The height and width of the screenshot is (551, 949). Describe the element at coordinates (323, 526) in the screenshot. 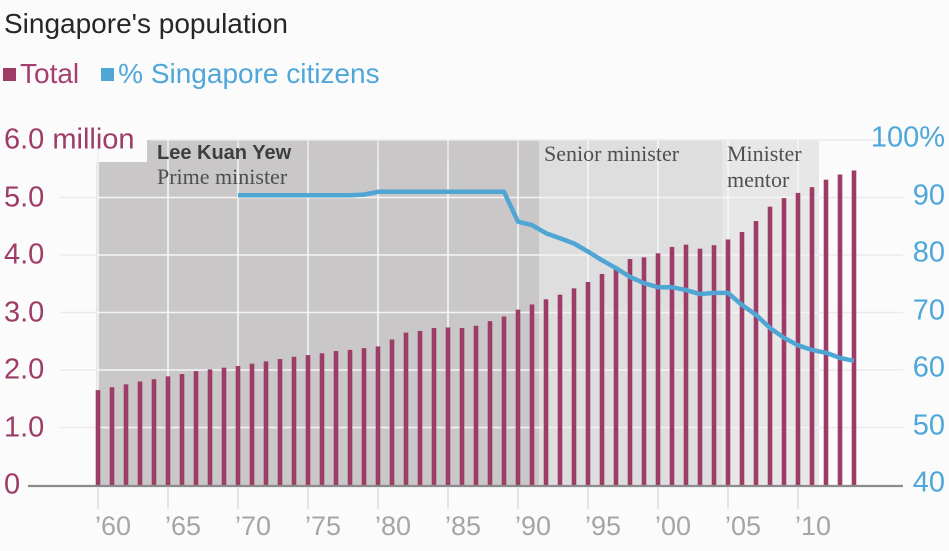

I see `x-axis-label: ’75` at that location.